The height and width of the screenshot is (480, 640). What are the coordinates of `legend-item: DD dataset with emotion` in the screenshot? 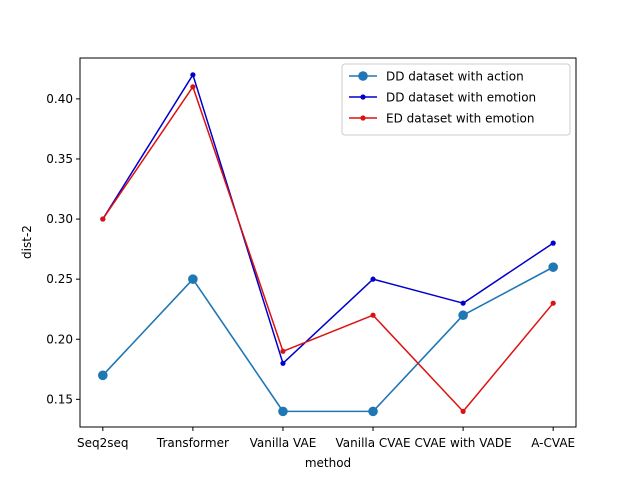 It's located at (442, 98).